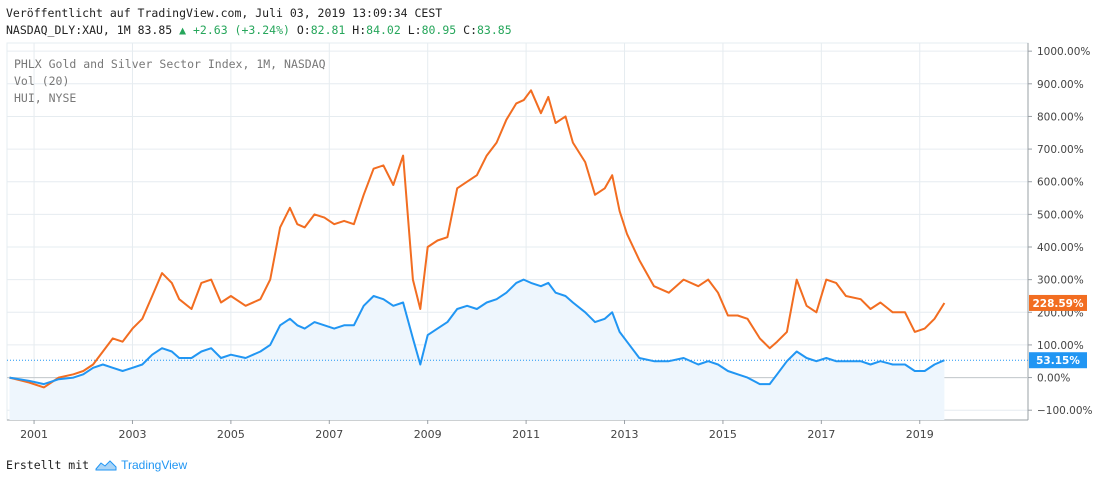 This screenshot has height=482, width=1100. What do you see at coordinates (428, 434) in the screenshot?
I see `x-tick-label: 2009` at bounding box center [428, 434].